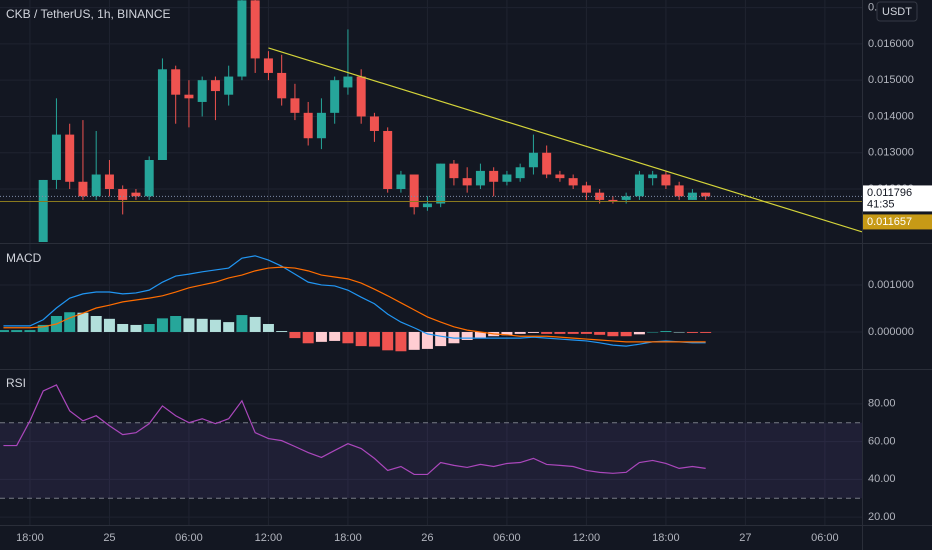 This screenshot has width=932, height=550. I want to click on x-tick-label: 06:00, so click(507, 538).